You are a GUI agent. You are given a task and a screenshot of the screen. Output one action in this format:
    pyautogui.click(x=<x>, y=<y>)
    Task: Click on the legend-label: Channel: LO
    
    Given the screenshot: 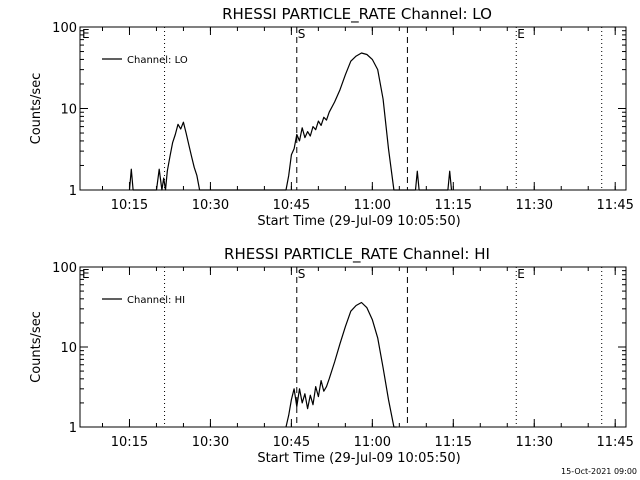 What is the action you would take?
    pyautogui.click(x=157, y=60)
    